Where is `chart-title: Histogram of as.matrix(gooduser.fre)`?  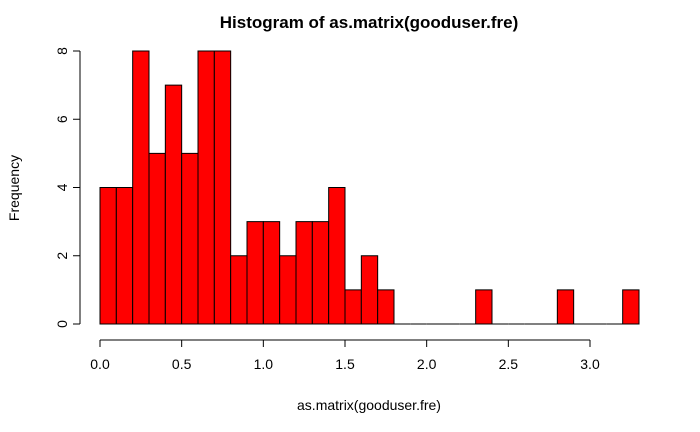 chart-title: Histogram of as.matrix(gooduser.fre) is located at coordinates (369, 22).